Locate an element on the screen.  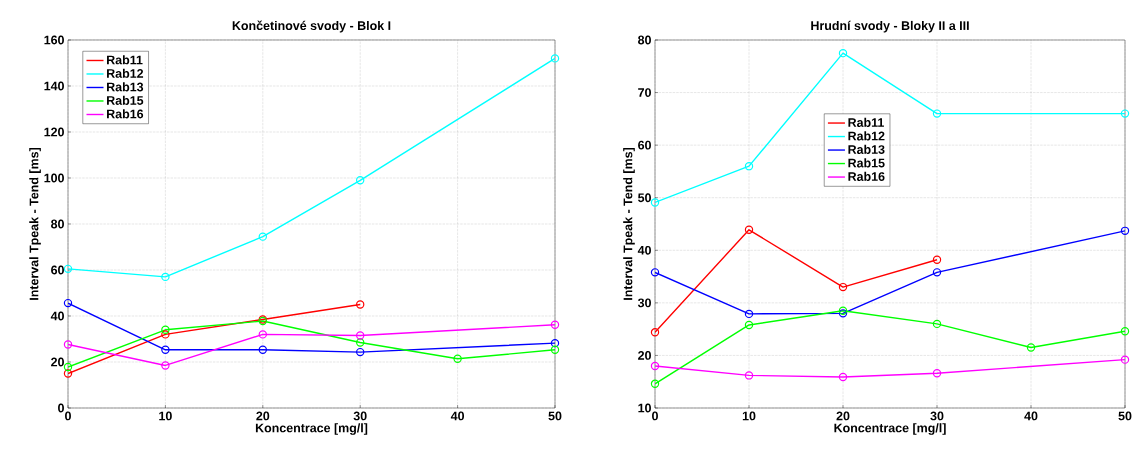
y-tick-label: 10 is located at coordinates (644, 408).